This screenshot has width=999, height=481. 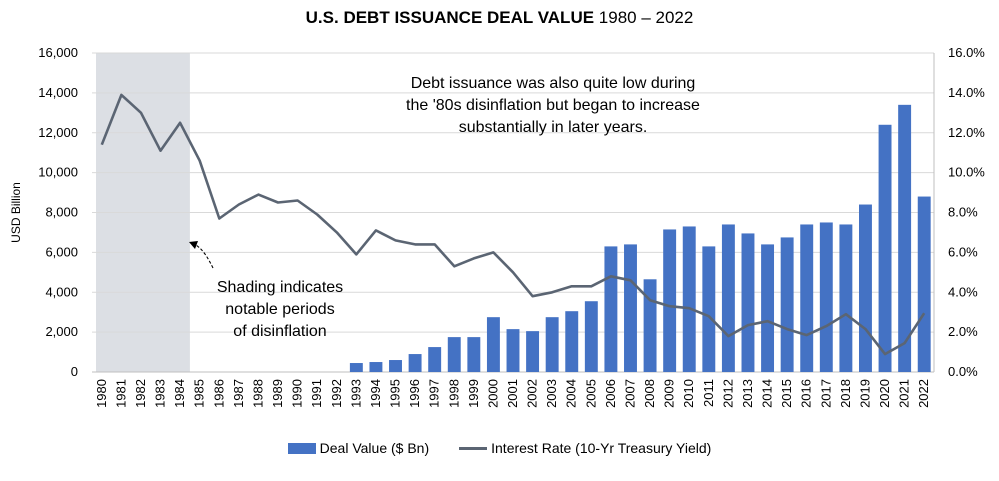 What do you see at coordinates (689, 299) in the screenshot?
I see `bar-2010` at bounding box center [689, 299].